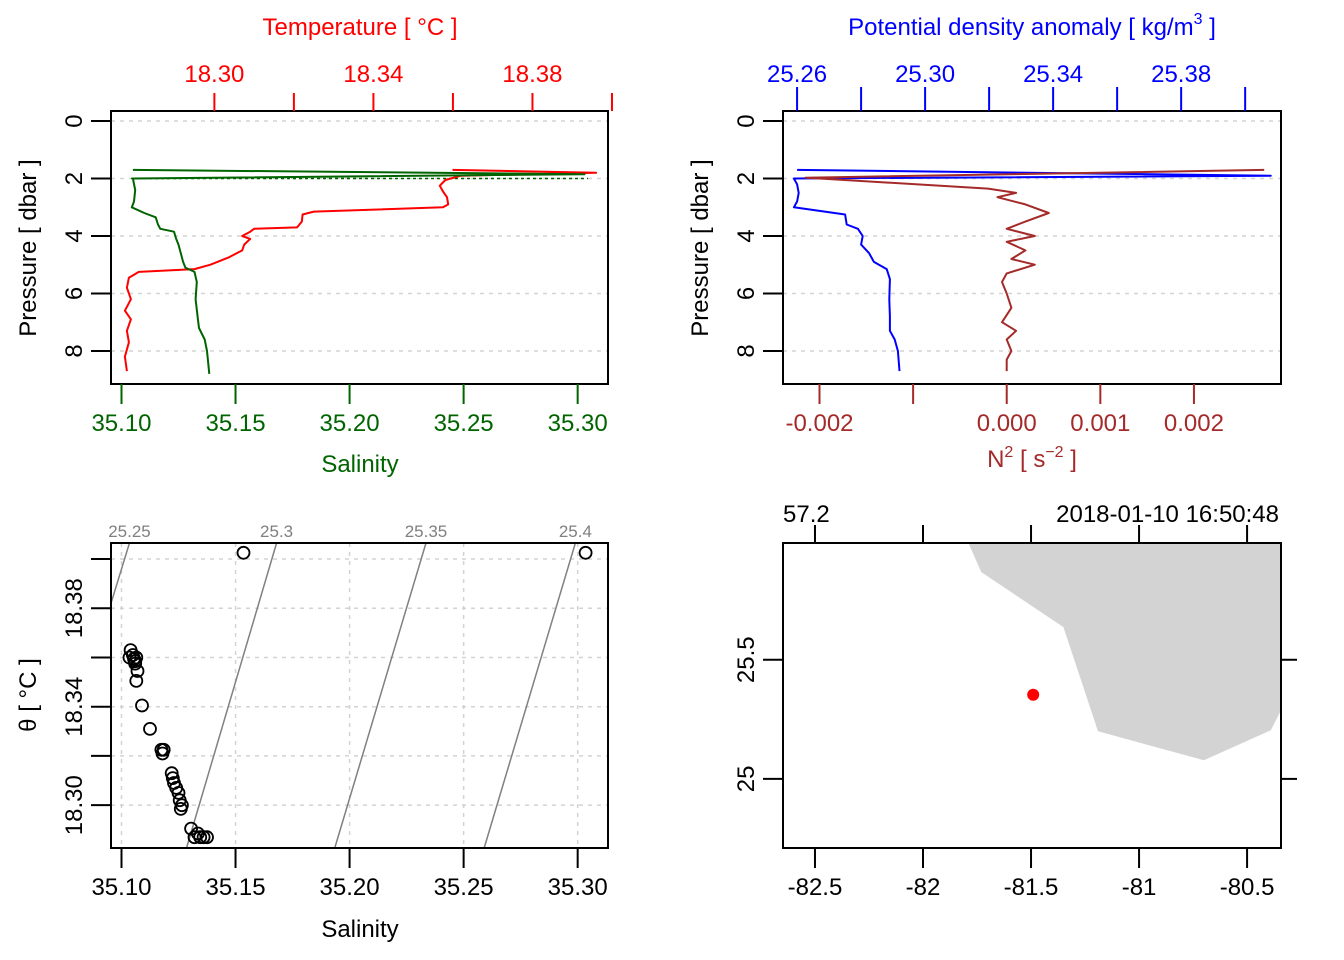  What do you see at coordinates (1139, 887) in the screenshot?
I see `tick-label: -81` at bounding box center [1139, 887].